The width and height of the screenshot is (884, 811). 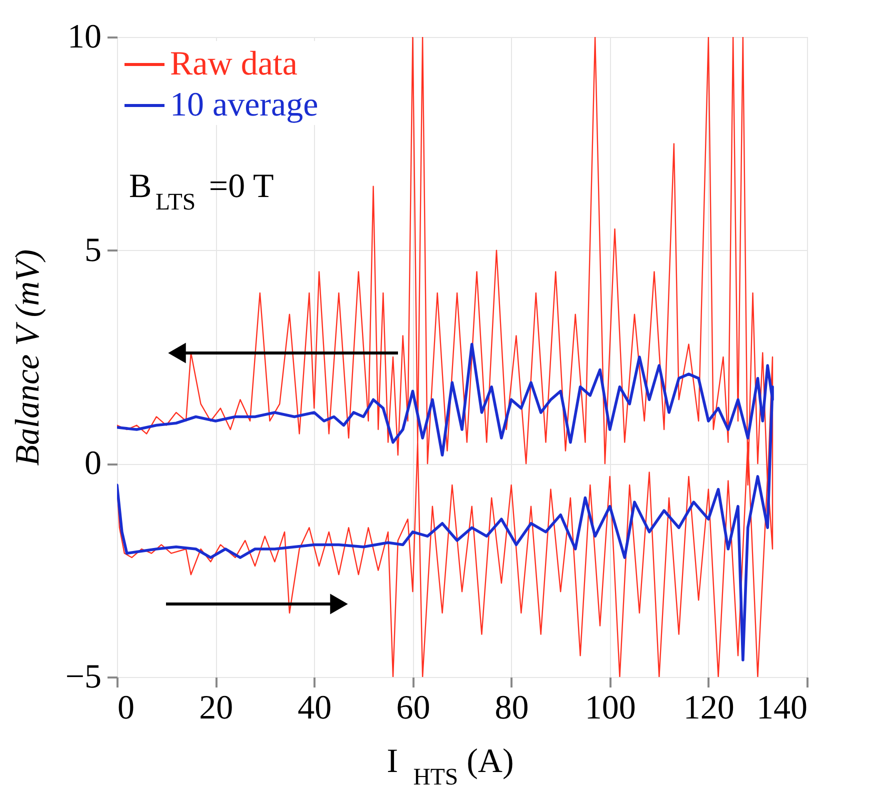 I want to click on y-tick-label: 0, so click(x=93, y=463).